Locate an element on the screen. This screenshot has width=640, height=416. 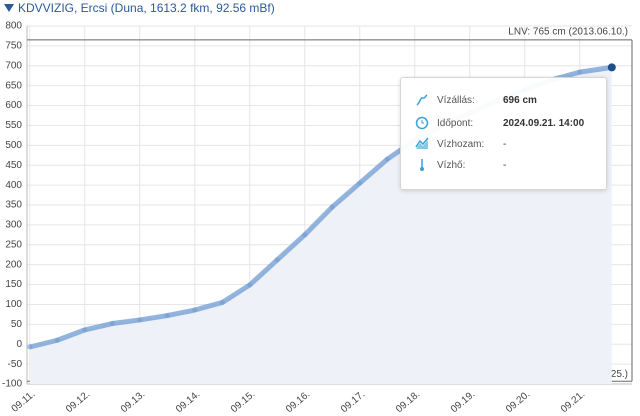
x-tick-label: 09.19. is located at coordinates (463, 402).